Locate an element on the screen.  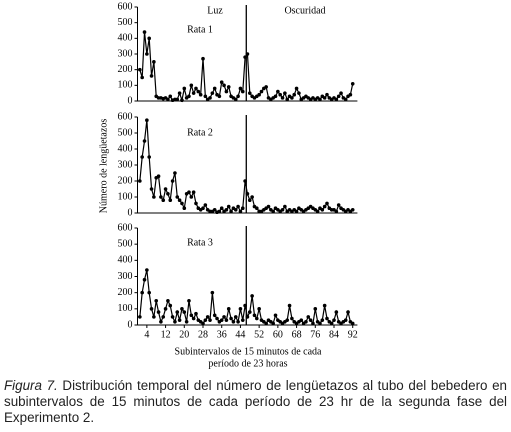
panel-title: Rata 3 is located at coordinates (200, 242).